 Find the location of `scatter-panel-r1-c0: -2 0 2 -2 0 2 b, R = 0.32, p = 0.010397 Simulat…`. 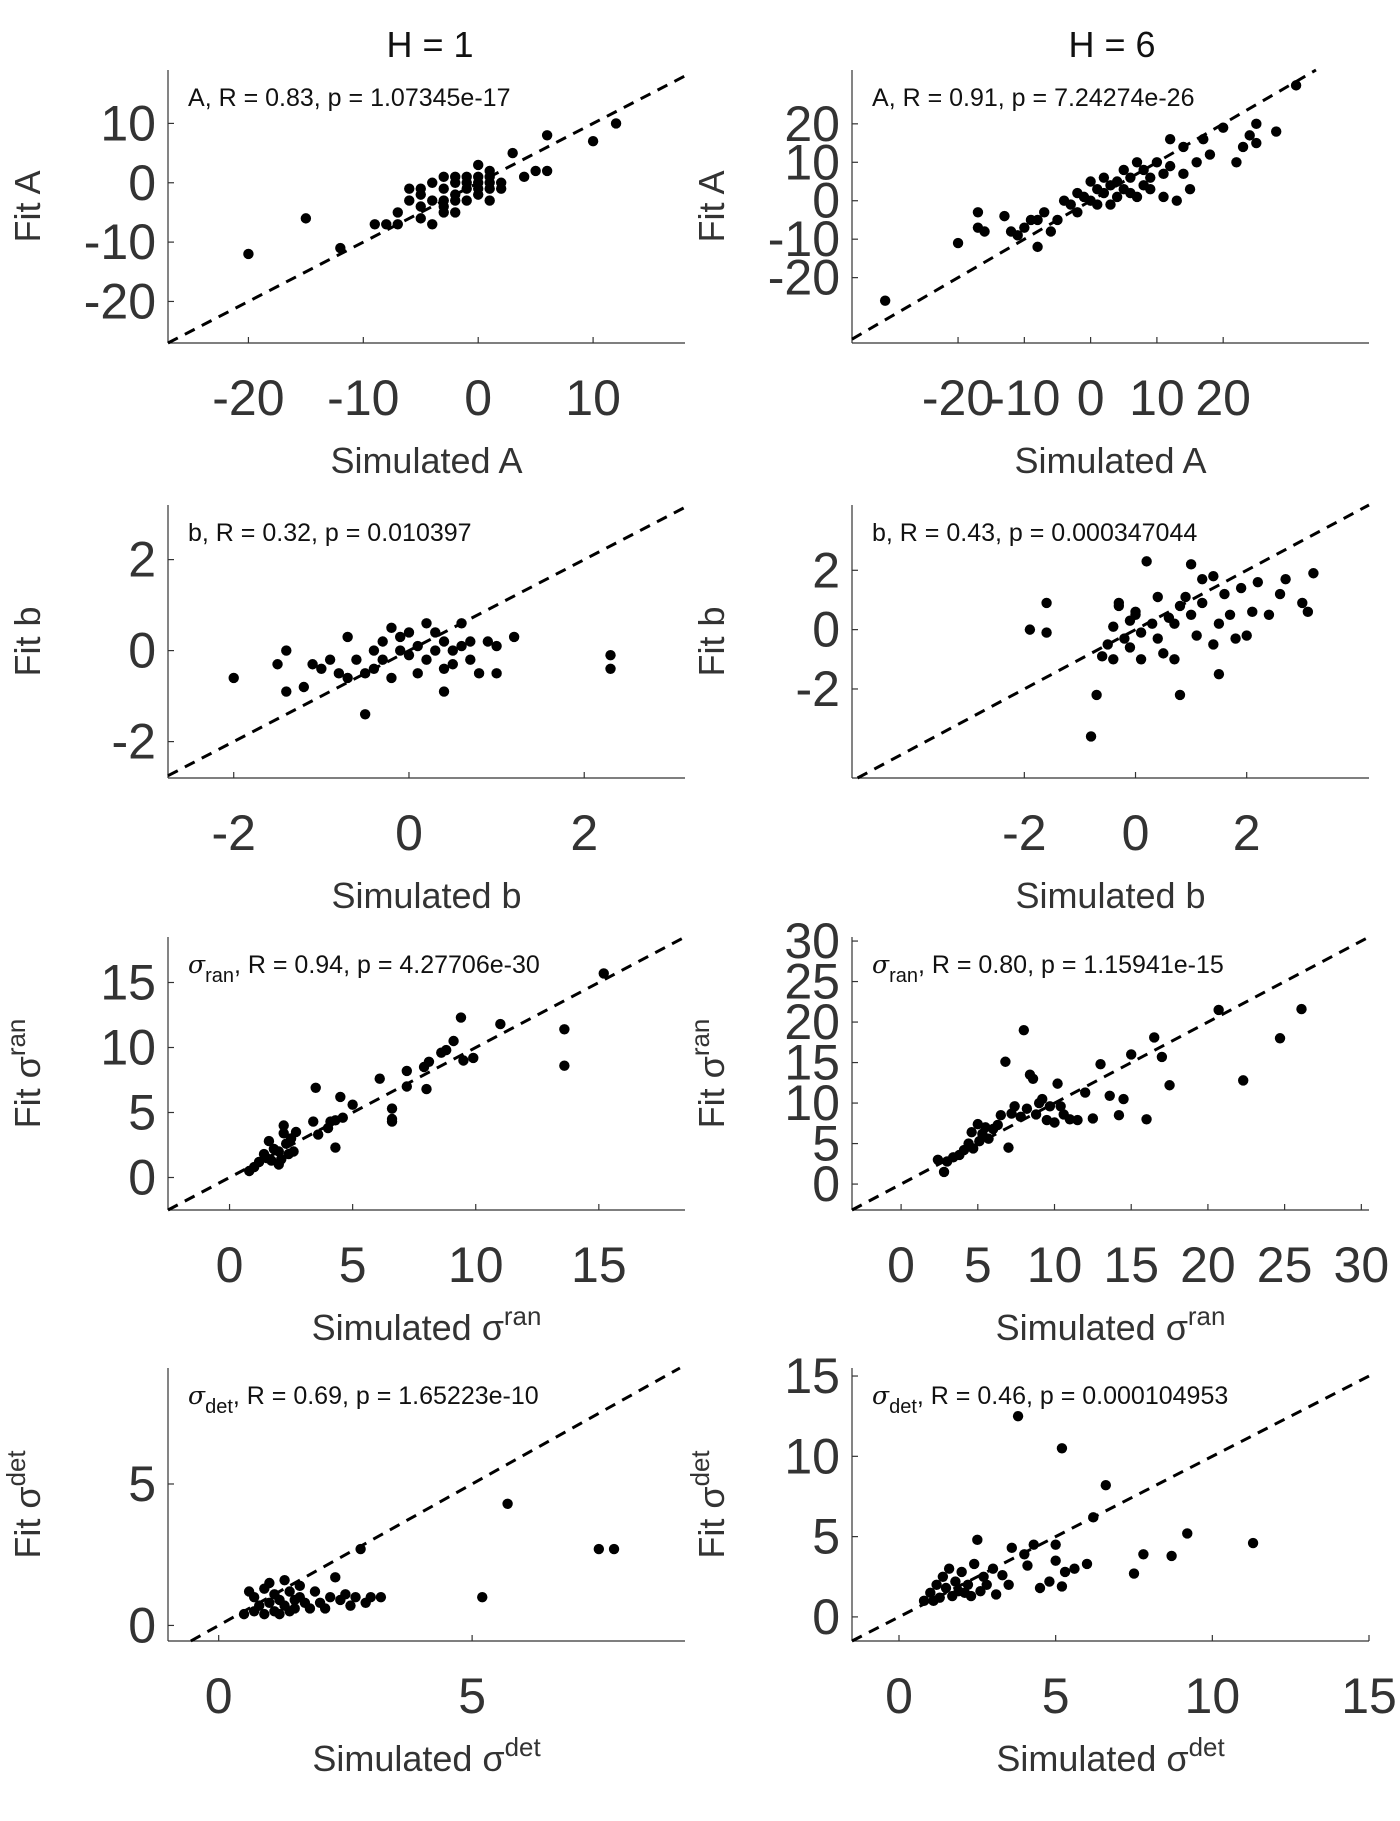

scatter-panel-r1-c0: -2 0 2 -2 0 2 b, R = 0.32, p = 0.010397 Simulat… is located at coordinates (346, 710).